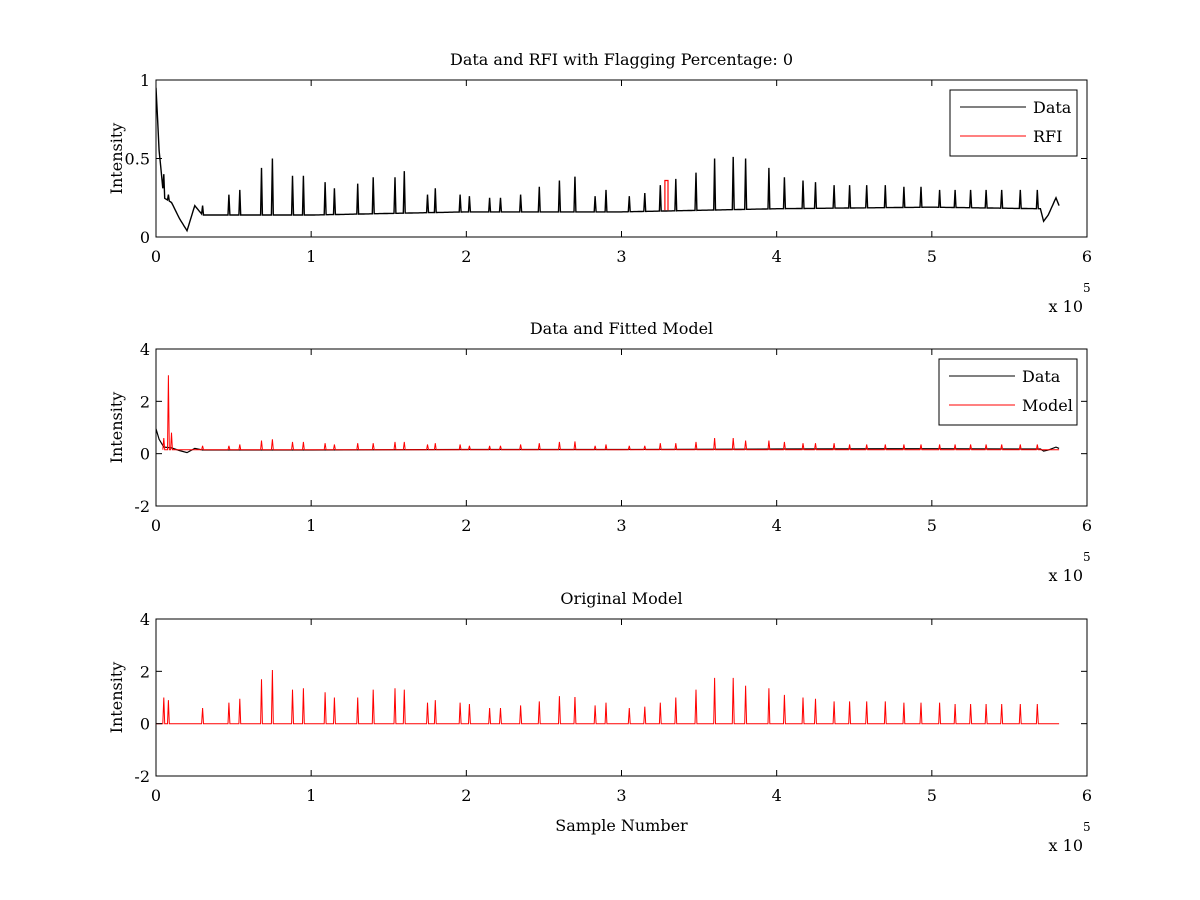 The image size is (1200, 900). What do you see at coordinates (1047, 405) in the screenshot?
I see `legend-label: Model` at bounding box center [1047, 405].